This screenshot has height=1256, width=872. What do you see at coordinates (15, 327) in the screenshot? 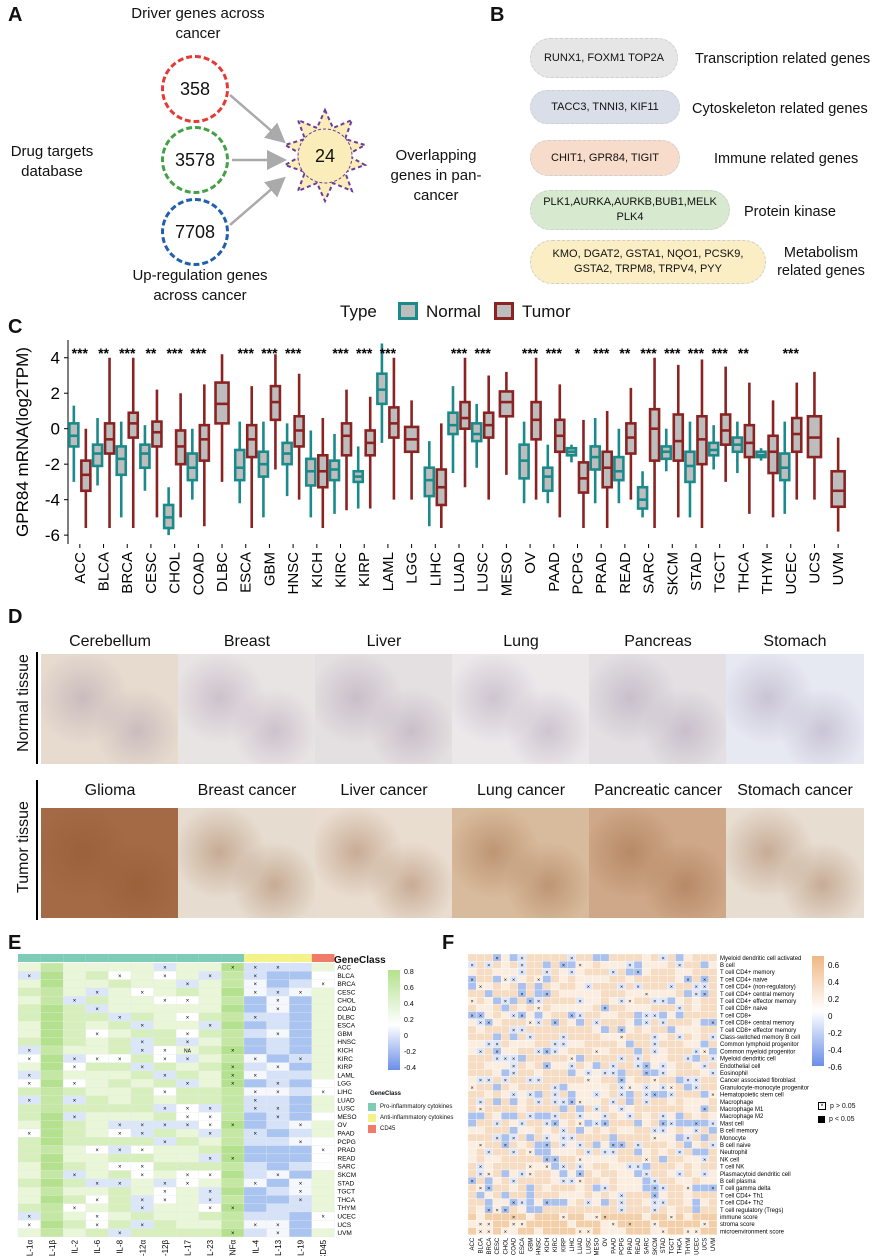
I see `panel-letter-c: C` at bounding box center [15, 327].